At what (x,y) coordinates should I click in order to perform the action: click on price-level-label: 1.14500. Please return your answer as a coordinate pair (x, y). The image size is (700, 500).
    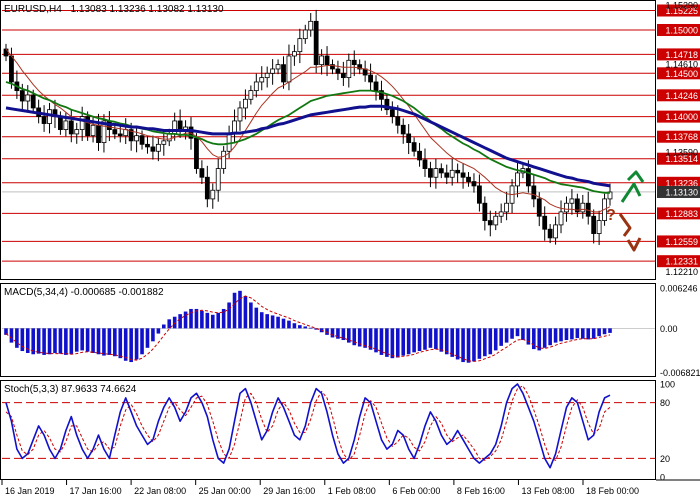
    Looking at the image, I should click on (681, 74).